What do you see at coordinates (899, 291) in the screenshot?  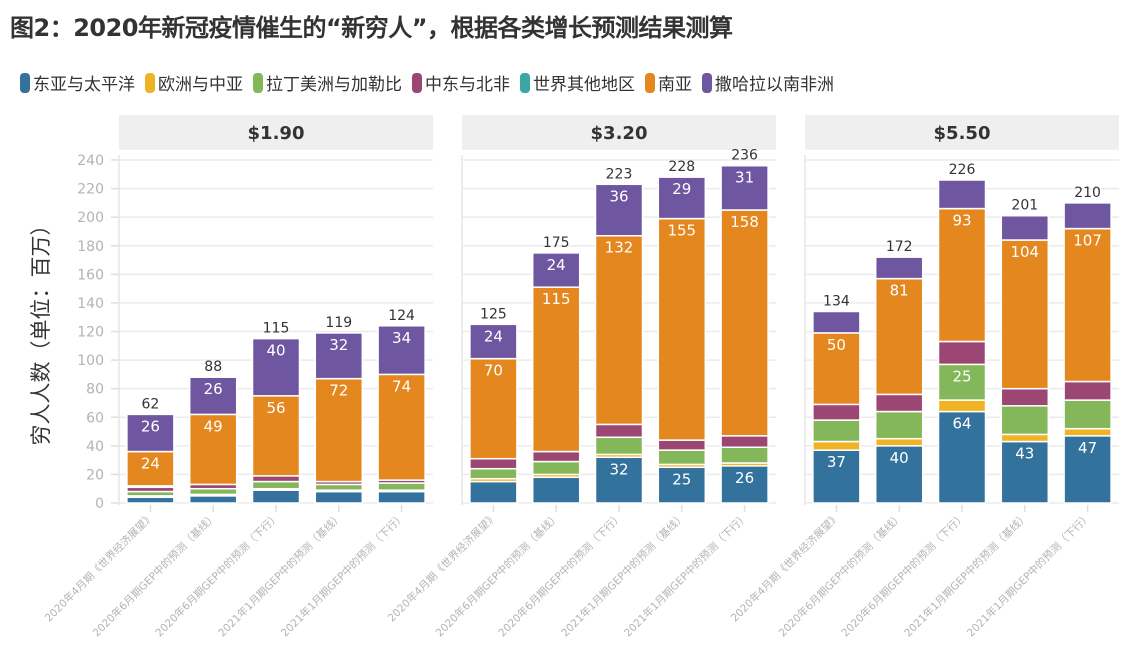 I see `segment-label: 81` at bounding box center [899, 291].